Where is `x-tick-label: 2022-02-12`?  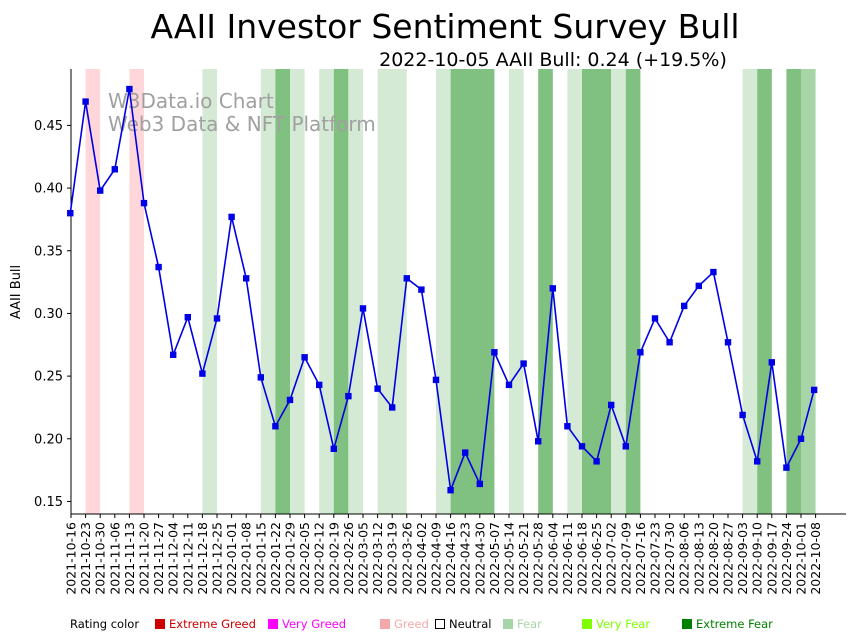 x-tick-label: 2022-02-12 is located at coordinates (319, 558).